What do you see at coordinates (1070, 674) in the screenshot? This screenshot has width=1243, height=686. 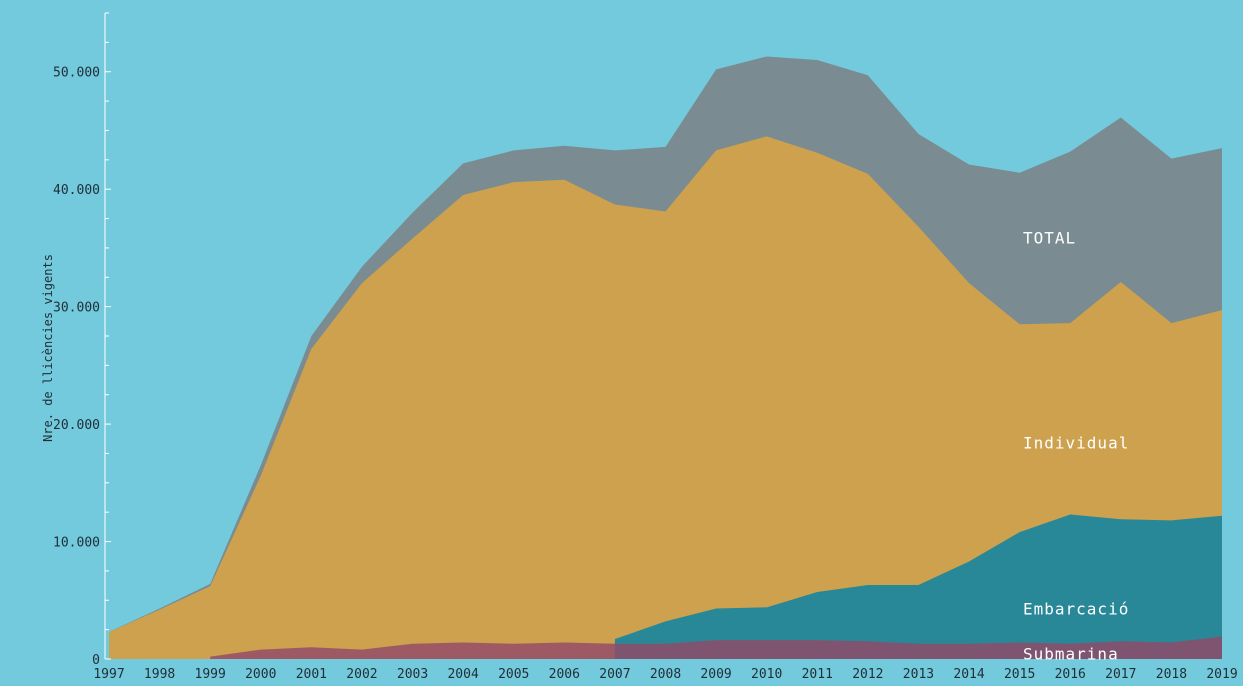 I see `x-tick-label: 2016` at bounding box center [1070, 674].